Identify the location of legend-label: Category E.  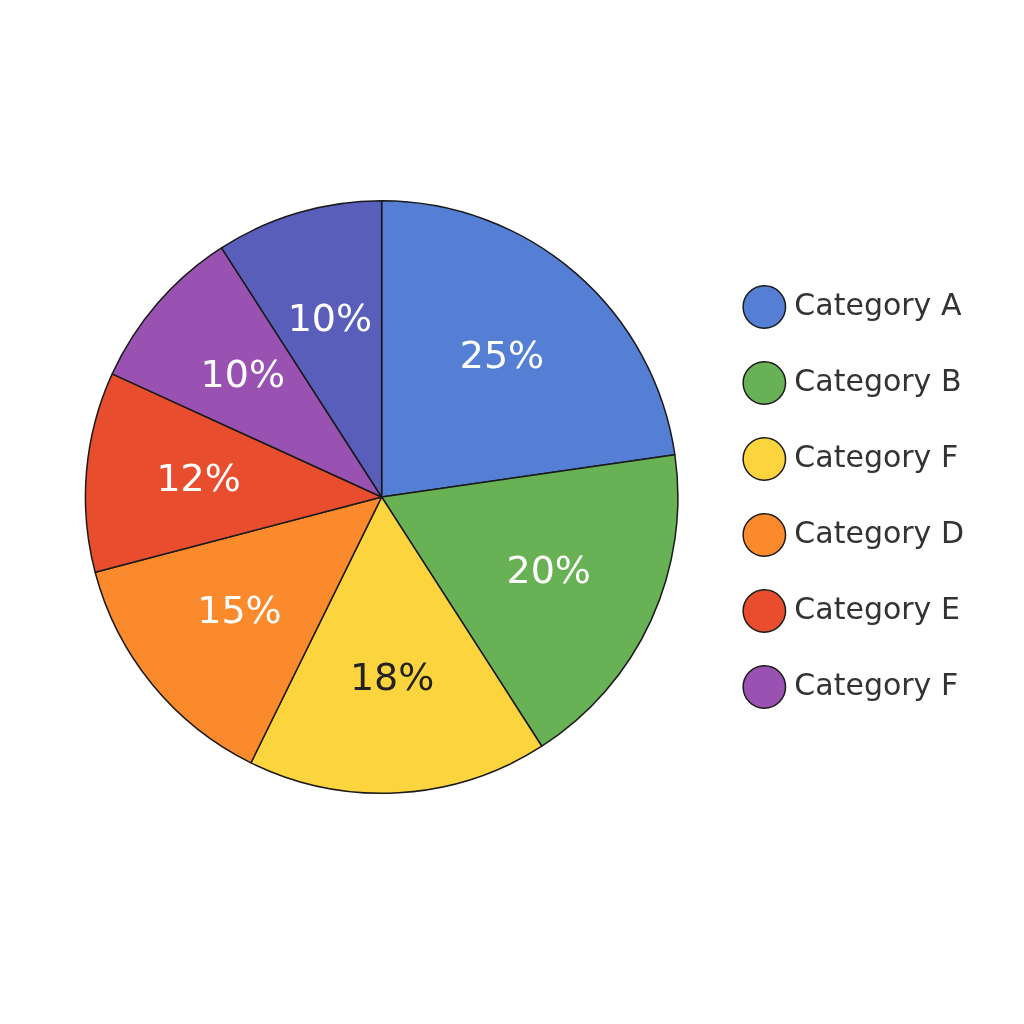
(877, 608).